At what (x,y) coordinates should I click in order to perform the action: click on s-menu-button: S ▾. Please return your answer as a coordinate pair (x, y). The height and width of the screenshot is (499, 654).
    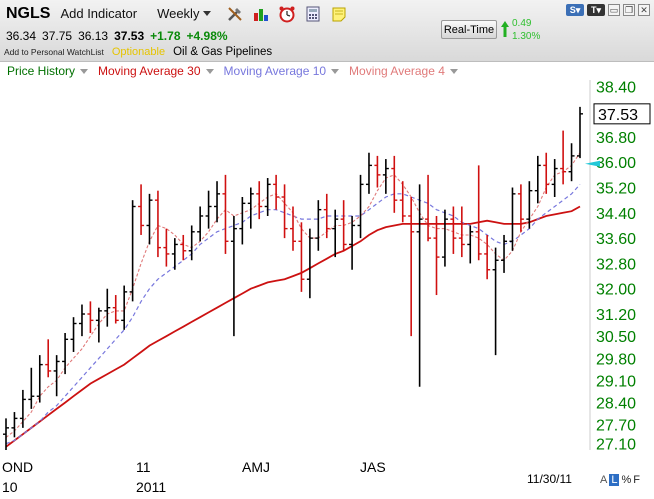
    Looking at the image, I should click on (575, 10).